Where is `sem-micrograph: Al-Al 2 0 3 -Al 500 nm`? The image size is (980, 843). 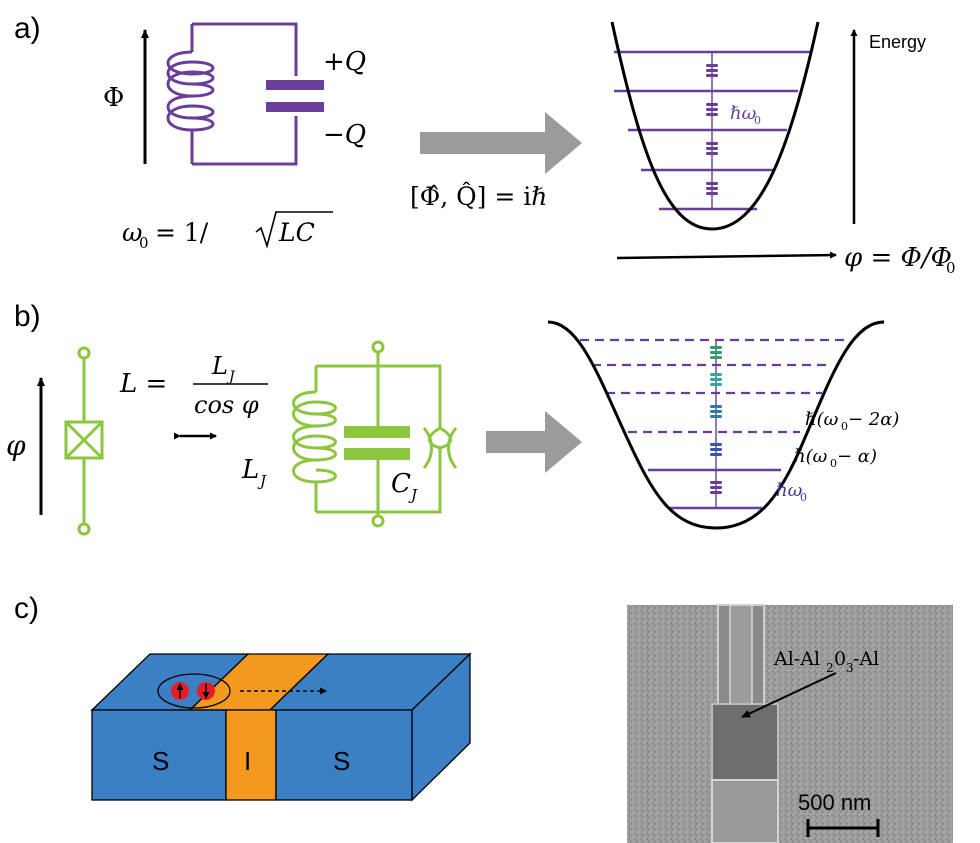 sem-micrograph: Al-Al 2 0 3 -Al 500 nm is located at coordinates (790, 723).